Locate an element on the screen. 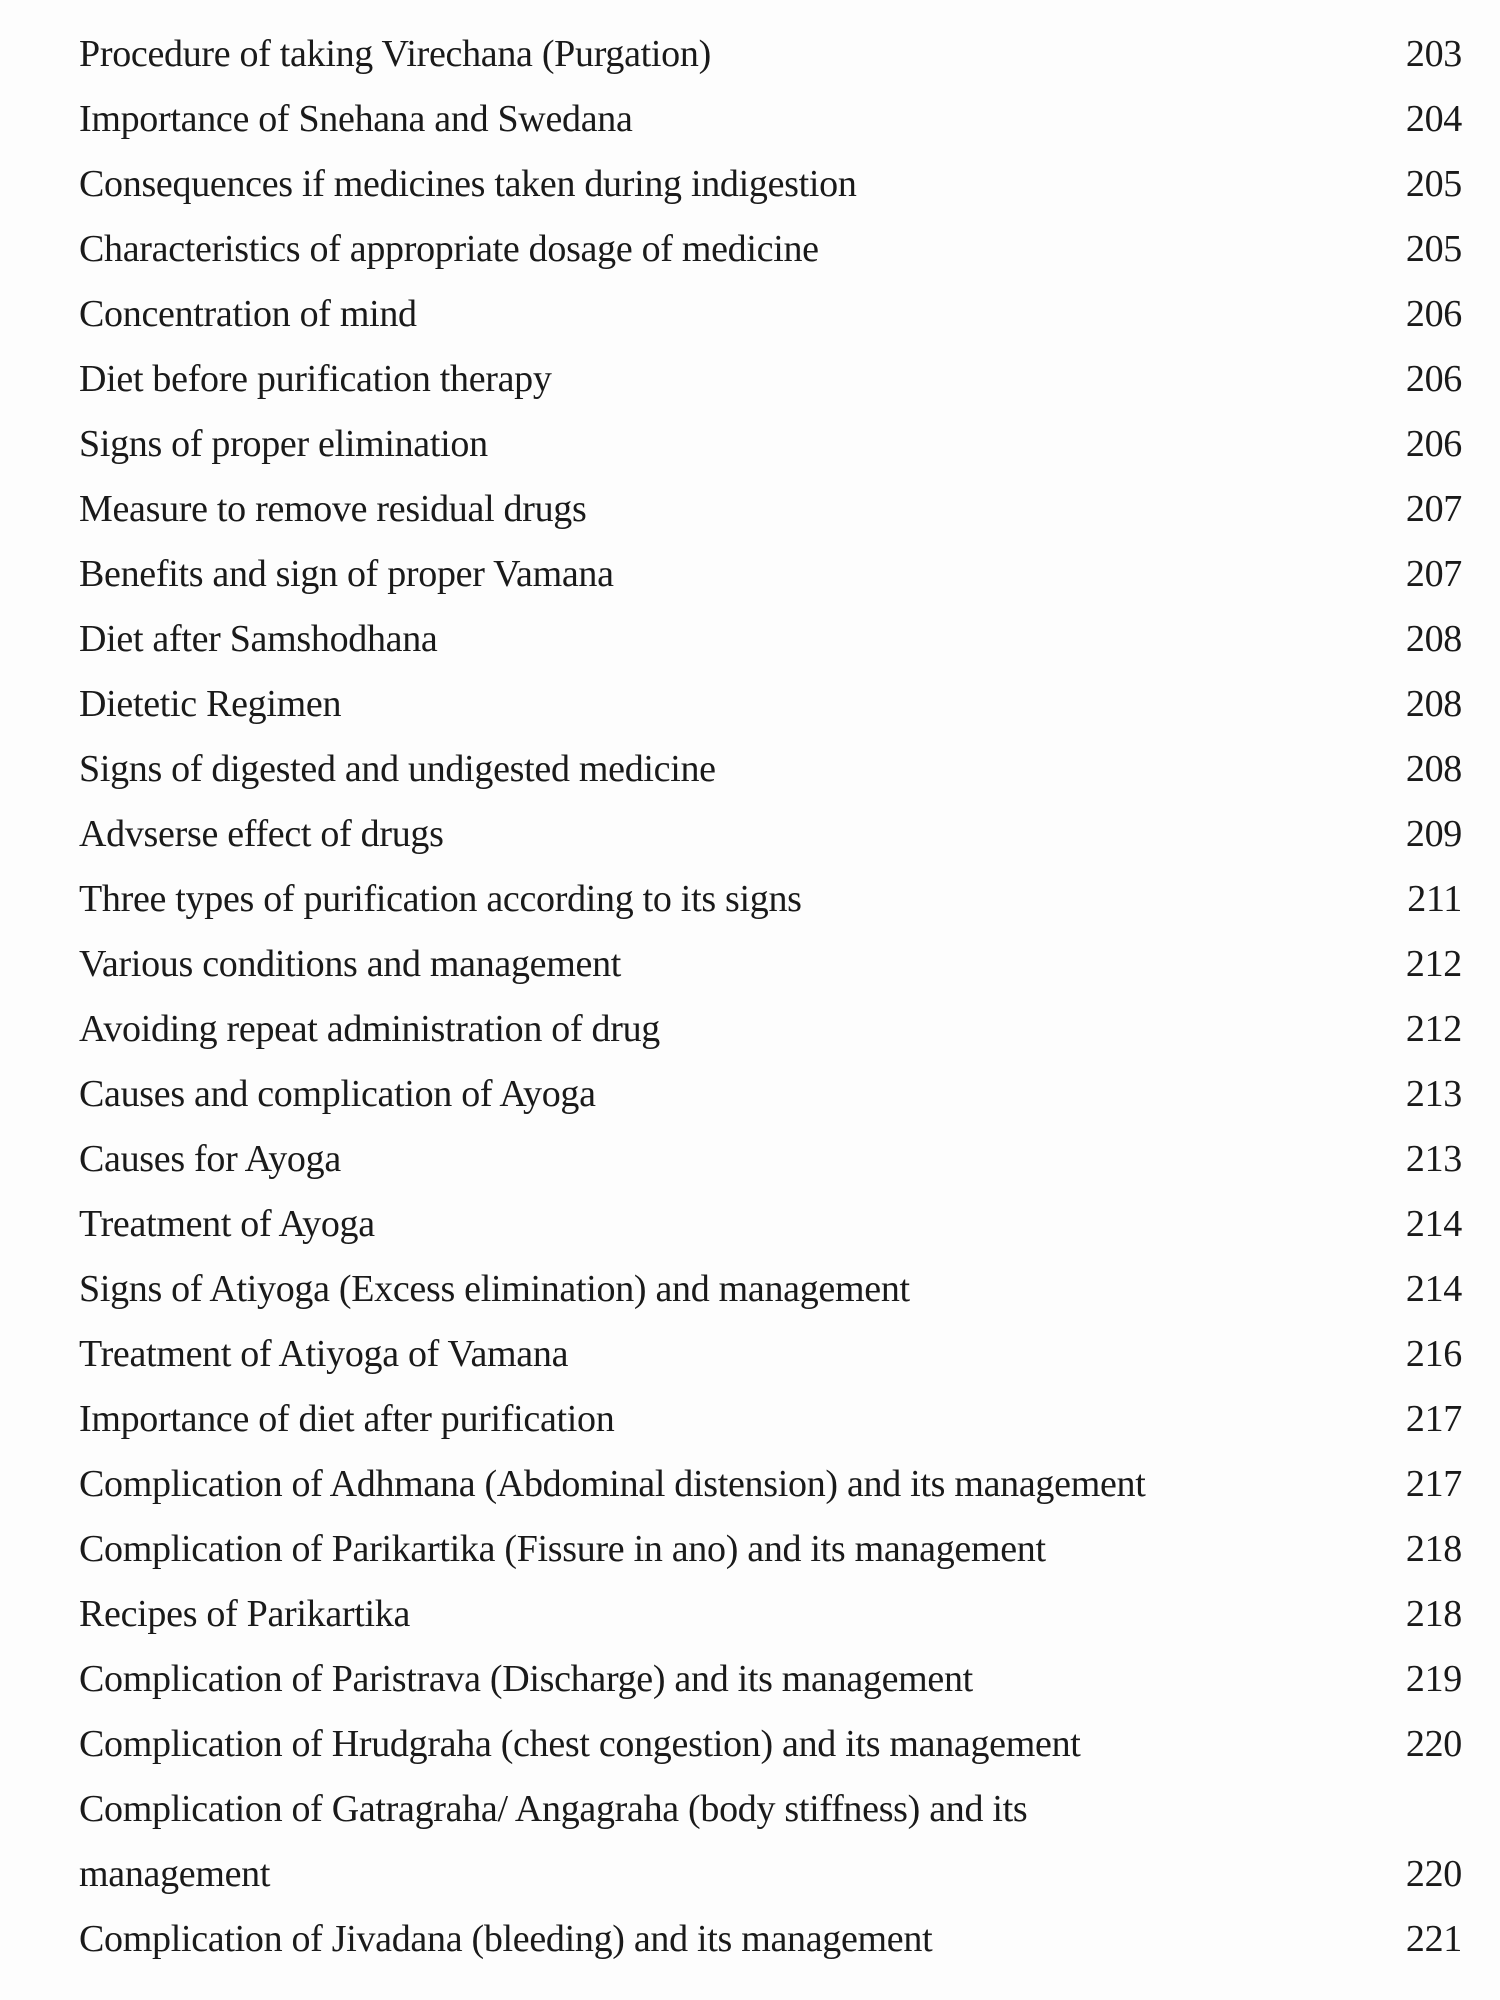 This screenshot has height=2000, width=1500. toc-entry: Dietetic Regimen 208 is located at coordinates (770, 704).